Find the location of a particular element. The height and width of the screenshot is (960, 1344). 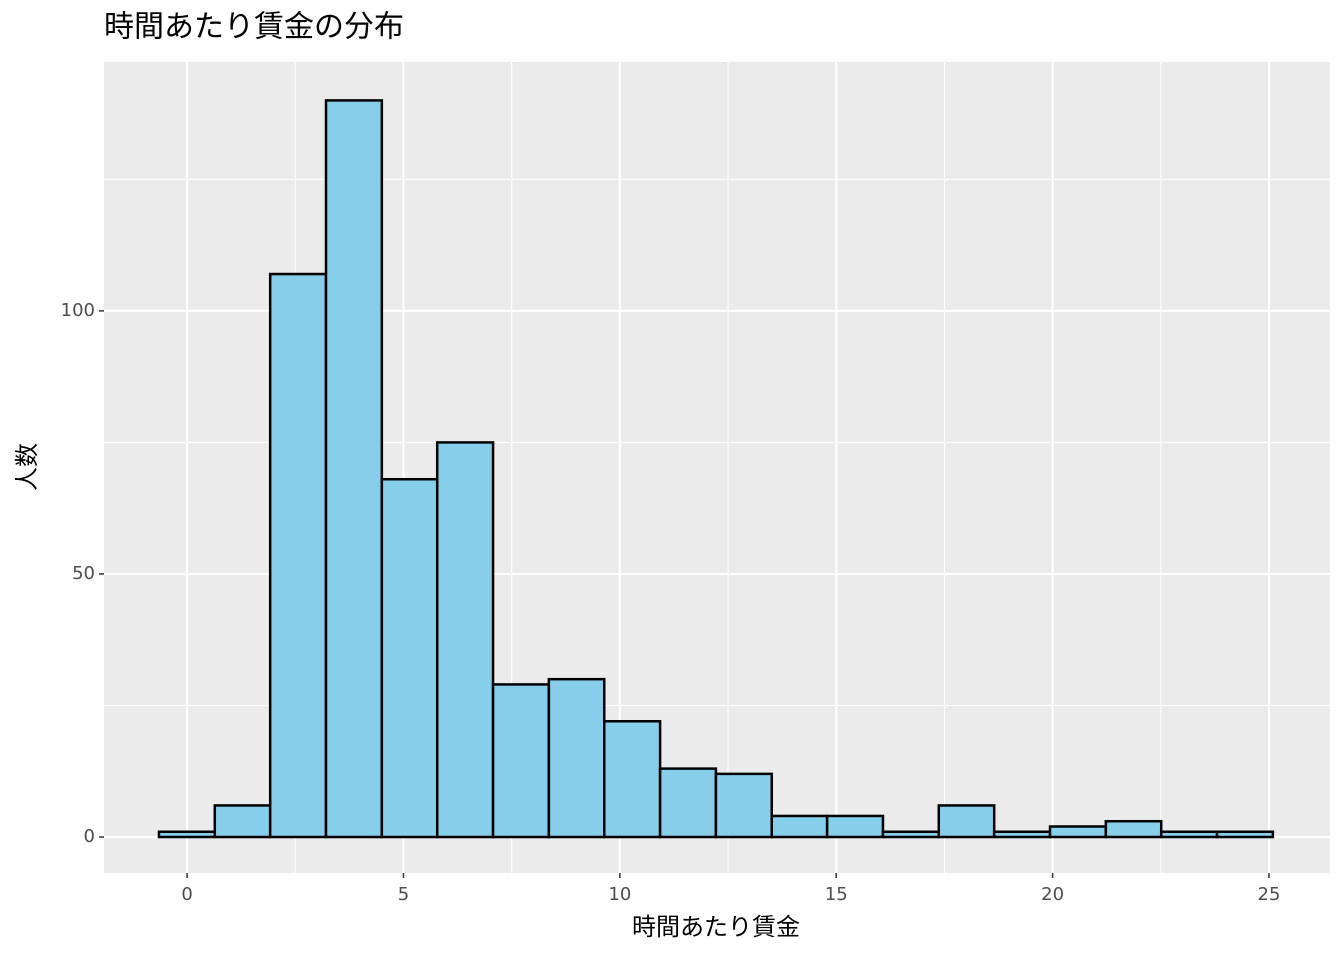

x-tick-label: 25 is located at coordinates (1269, 894).